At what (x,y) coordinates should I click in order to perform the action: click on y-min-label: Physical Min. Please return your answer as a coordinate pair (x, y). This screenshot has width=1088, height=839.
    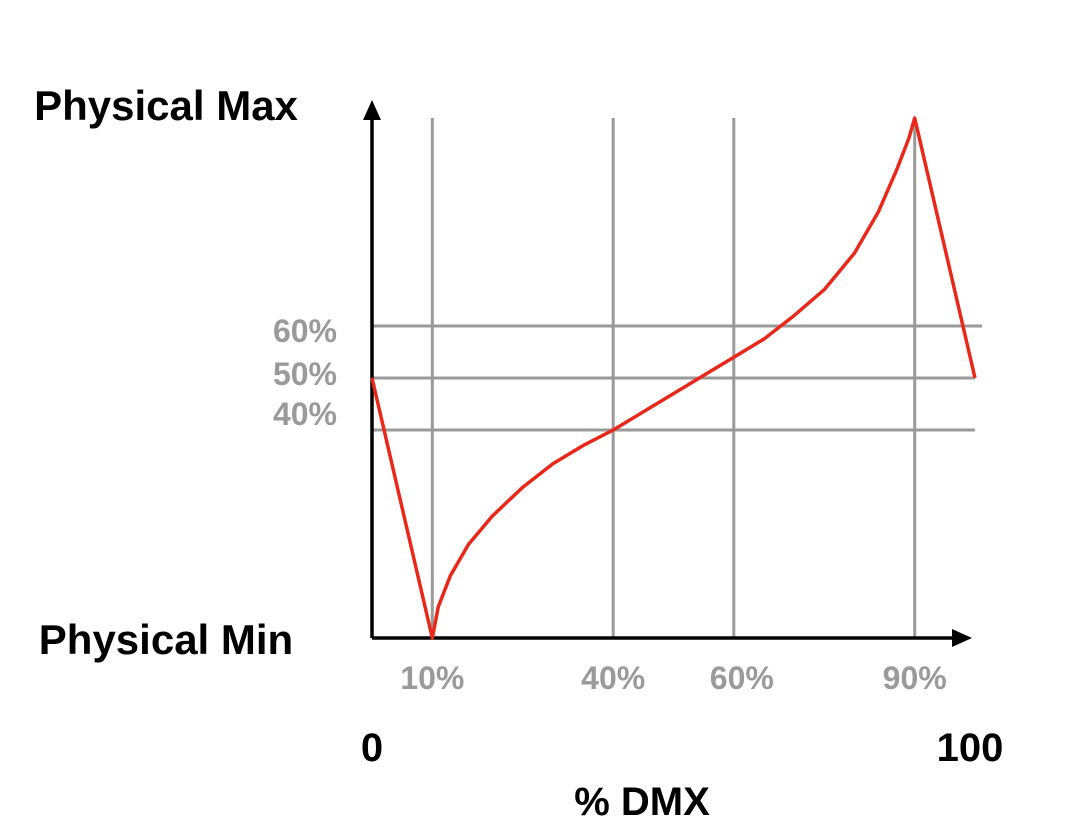
    Looking at the image, I should click on (166, 639).